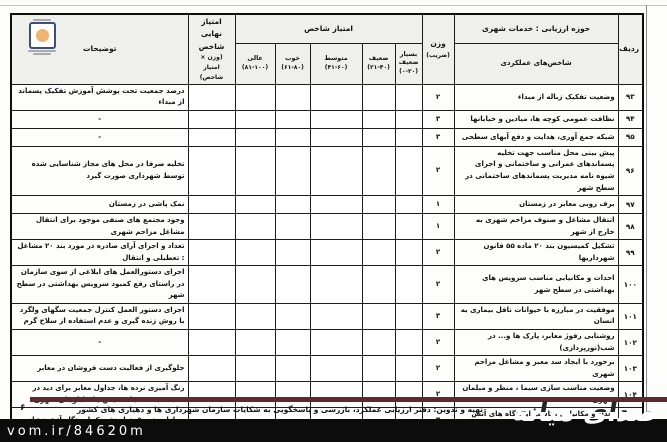 This screenshot has height=442, width=667. Describe the element at coordinates (536, 63) in the screenshot. I see `header-indicators-title: شاخص‌های عملکردی` at that location.